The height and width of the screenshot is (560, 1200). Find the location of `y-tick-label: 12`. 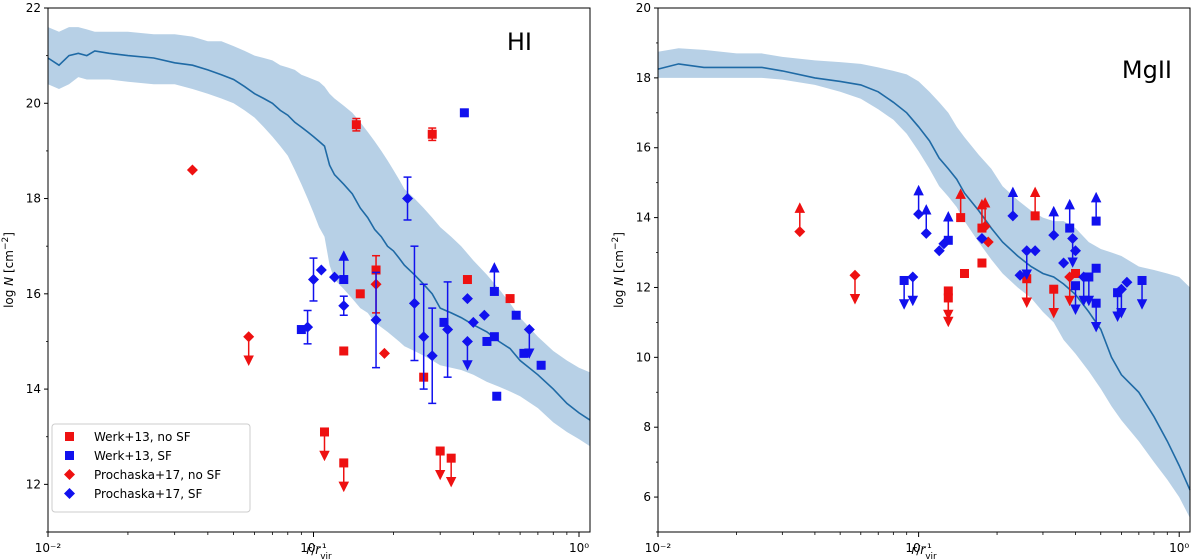

y-tick-label: 12 is located at coordinates (33, 484).